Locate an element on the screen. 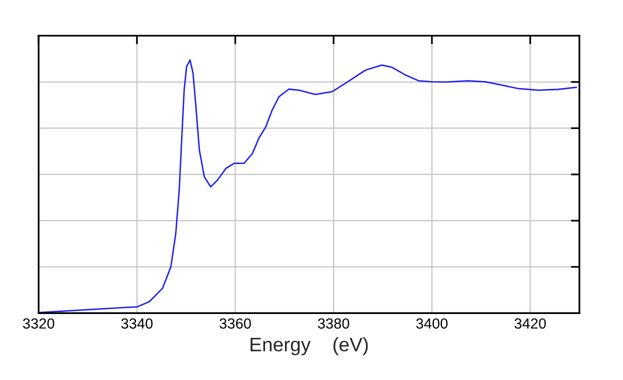  x-tick-label: 3340 is located at coordinates (137, 323).